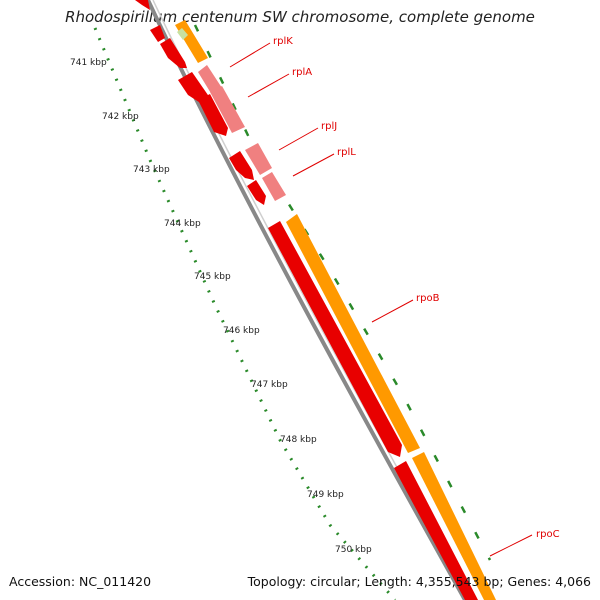 The image size is (600, 600). What do you see at coordinates (548, 534) in the screenshot?
I see `gene-label-rpoC: rpoC` at bounding box center [548, 534].